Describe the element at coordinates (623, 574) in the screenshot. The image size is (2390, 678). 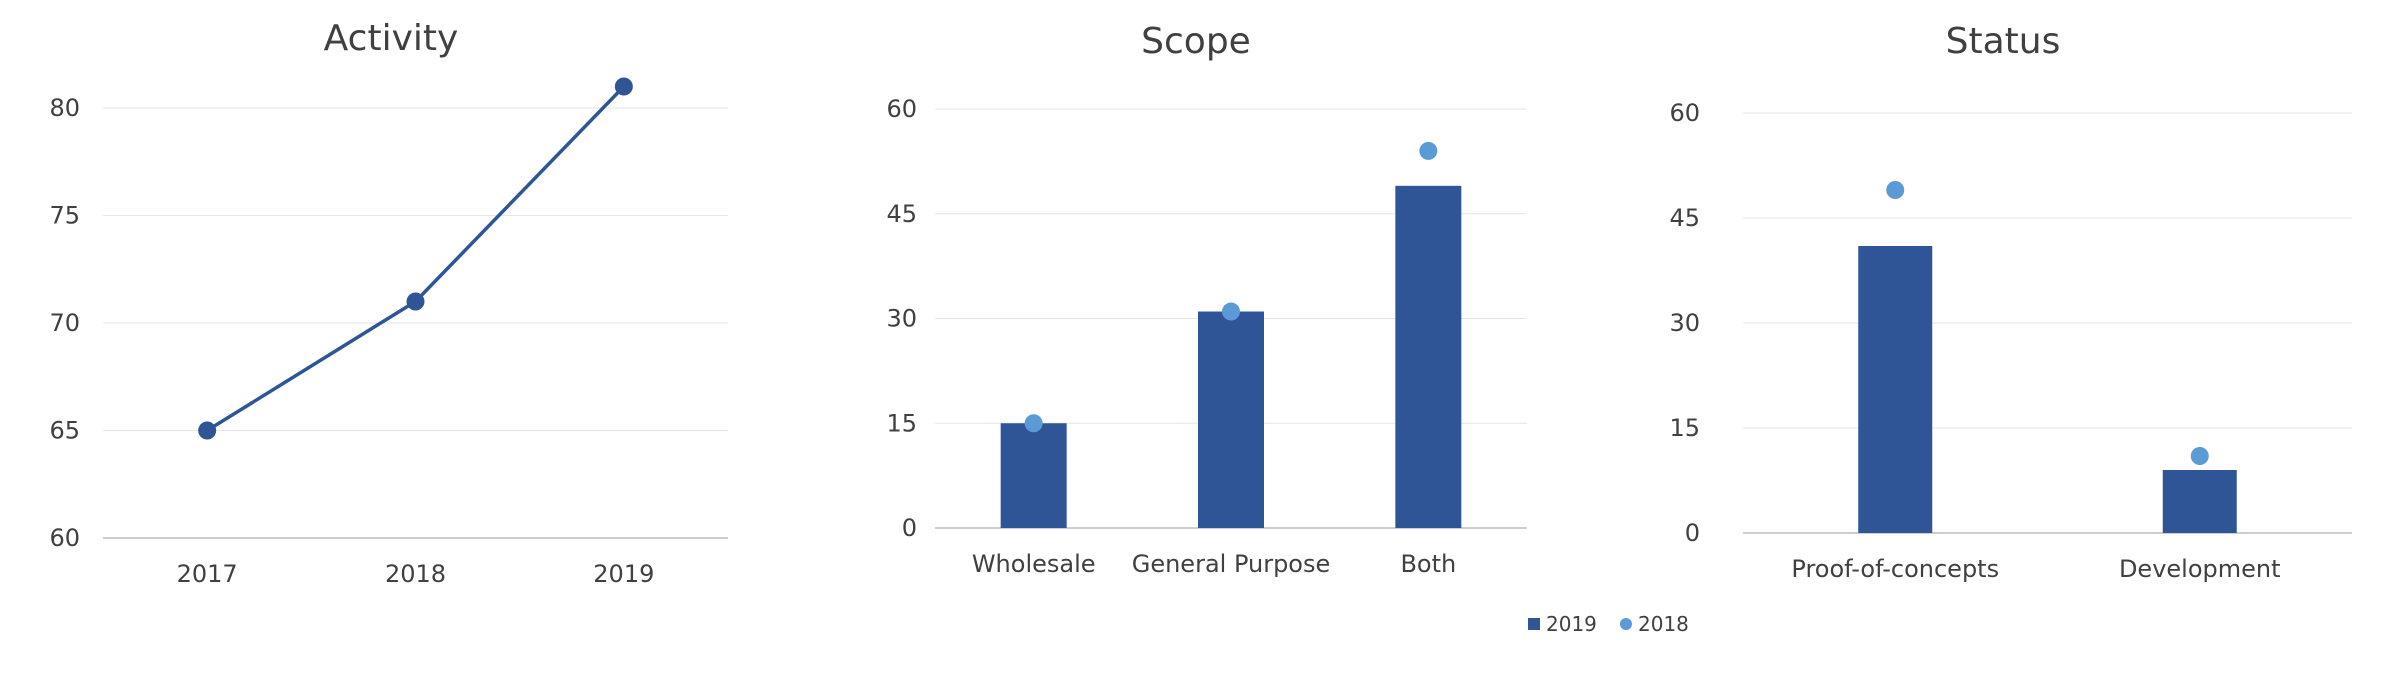
I see `x-tick-label: 2019` at that location.